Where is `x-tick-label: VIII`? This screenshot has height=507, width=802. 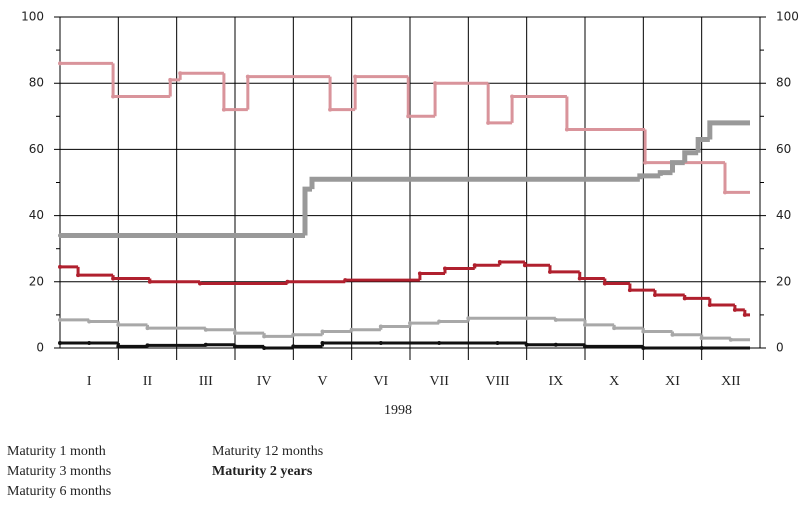
x-tick-label: VIII is located at coordinates (497, 381).